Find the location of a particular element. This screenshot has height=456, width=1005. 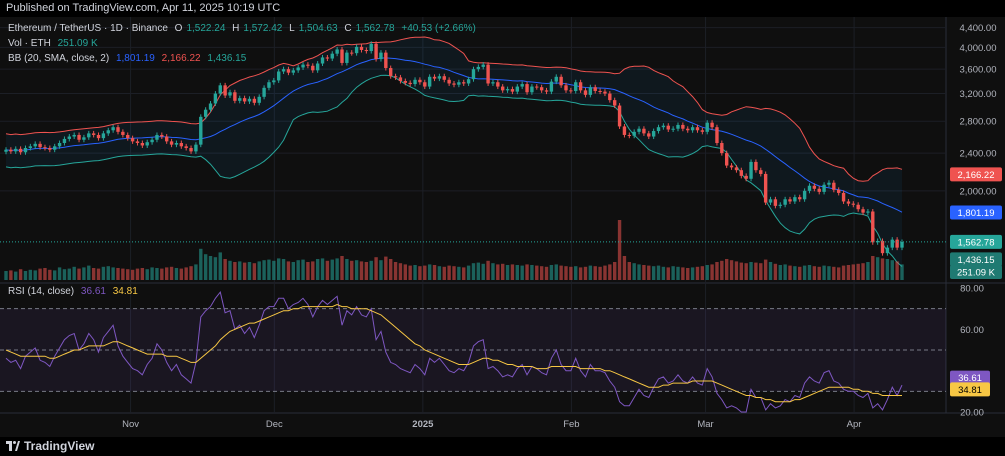

tradingview-logo: TradingView is located at coordinates (50, 446).